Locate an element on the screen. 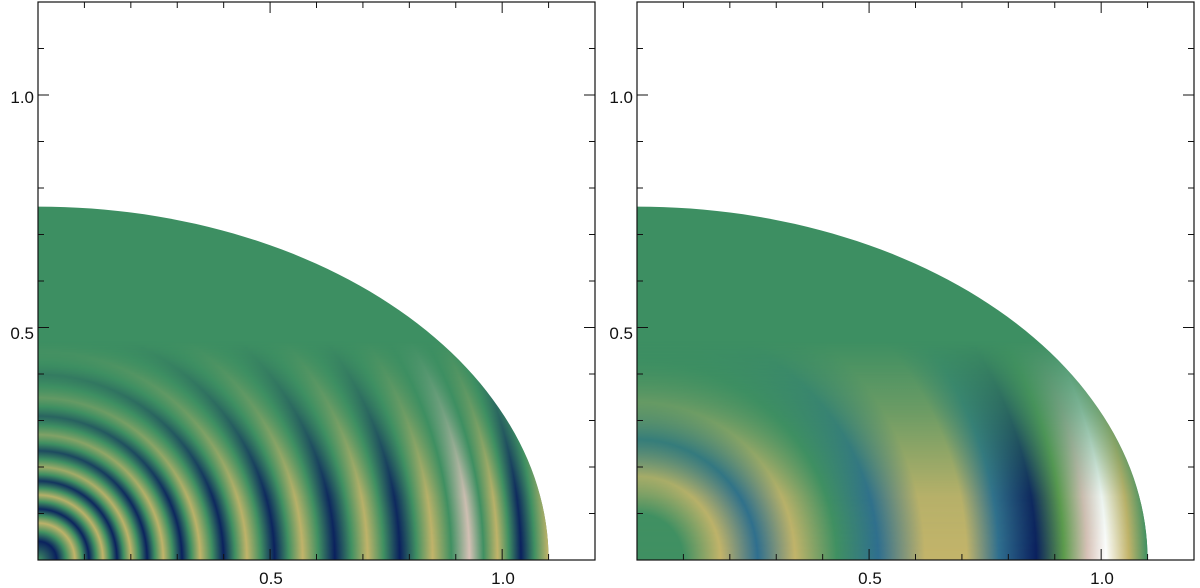 This screenshot has width=1200, height=588. left-y-tick-label: 0.5 is located at coordinates (22, 333).